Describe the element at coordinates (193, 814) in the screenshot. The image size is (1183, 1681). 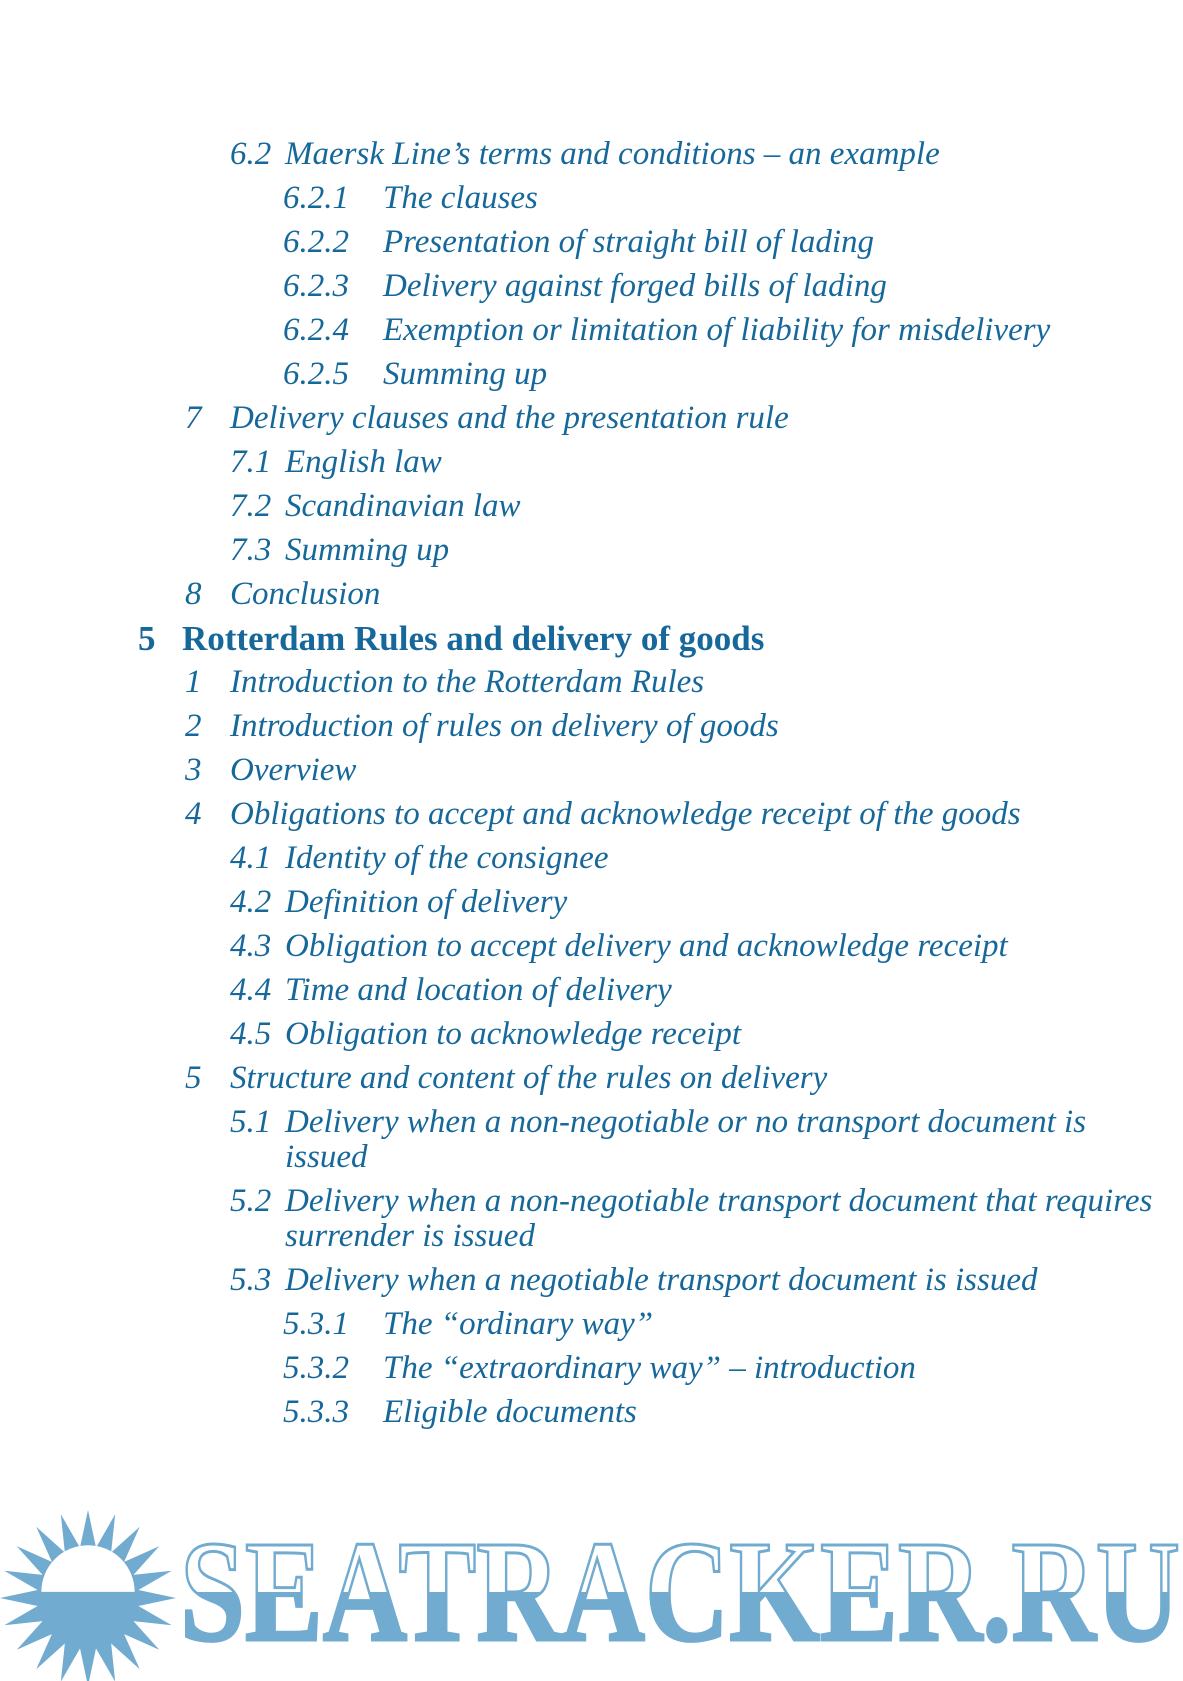
I see `toc-entry-number: 4` at that location.